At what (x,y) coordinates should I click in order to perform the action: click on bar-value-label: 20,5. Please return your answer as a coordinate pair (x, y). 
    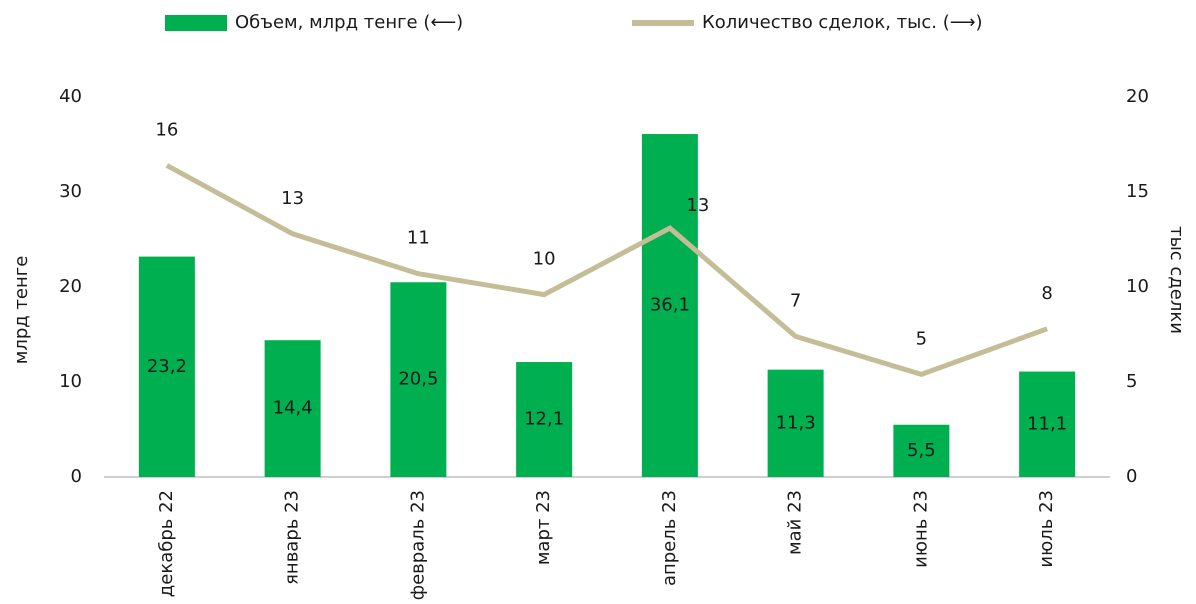
    Looking at the image, I should click on (418, 379).